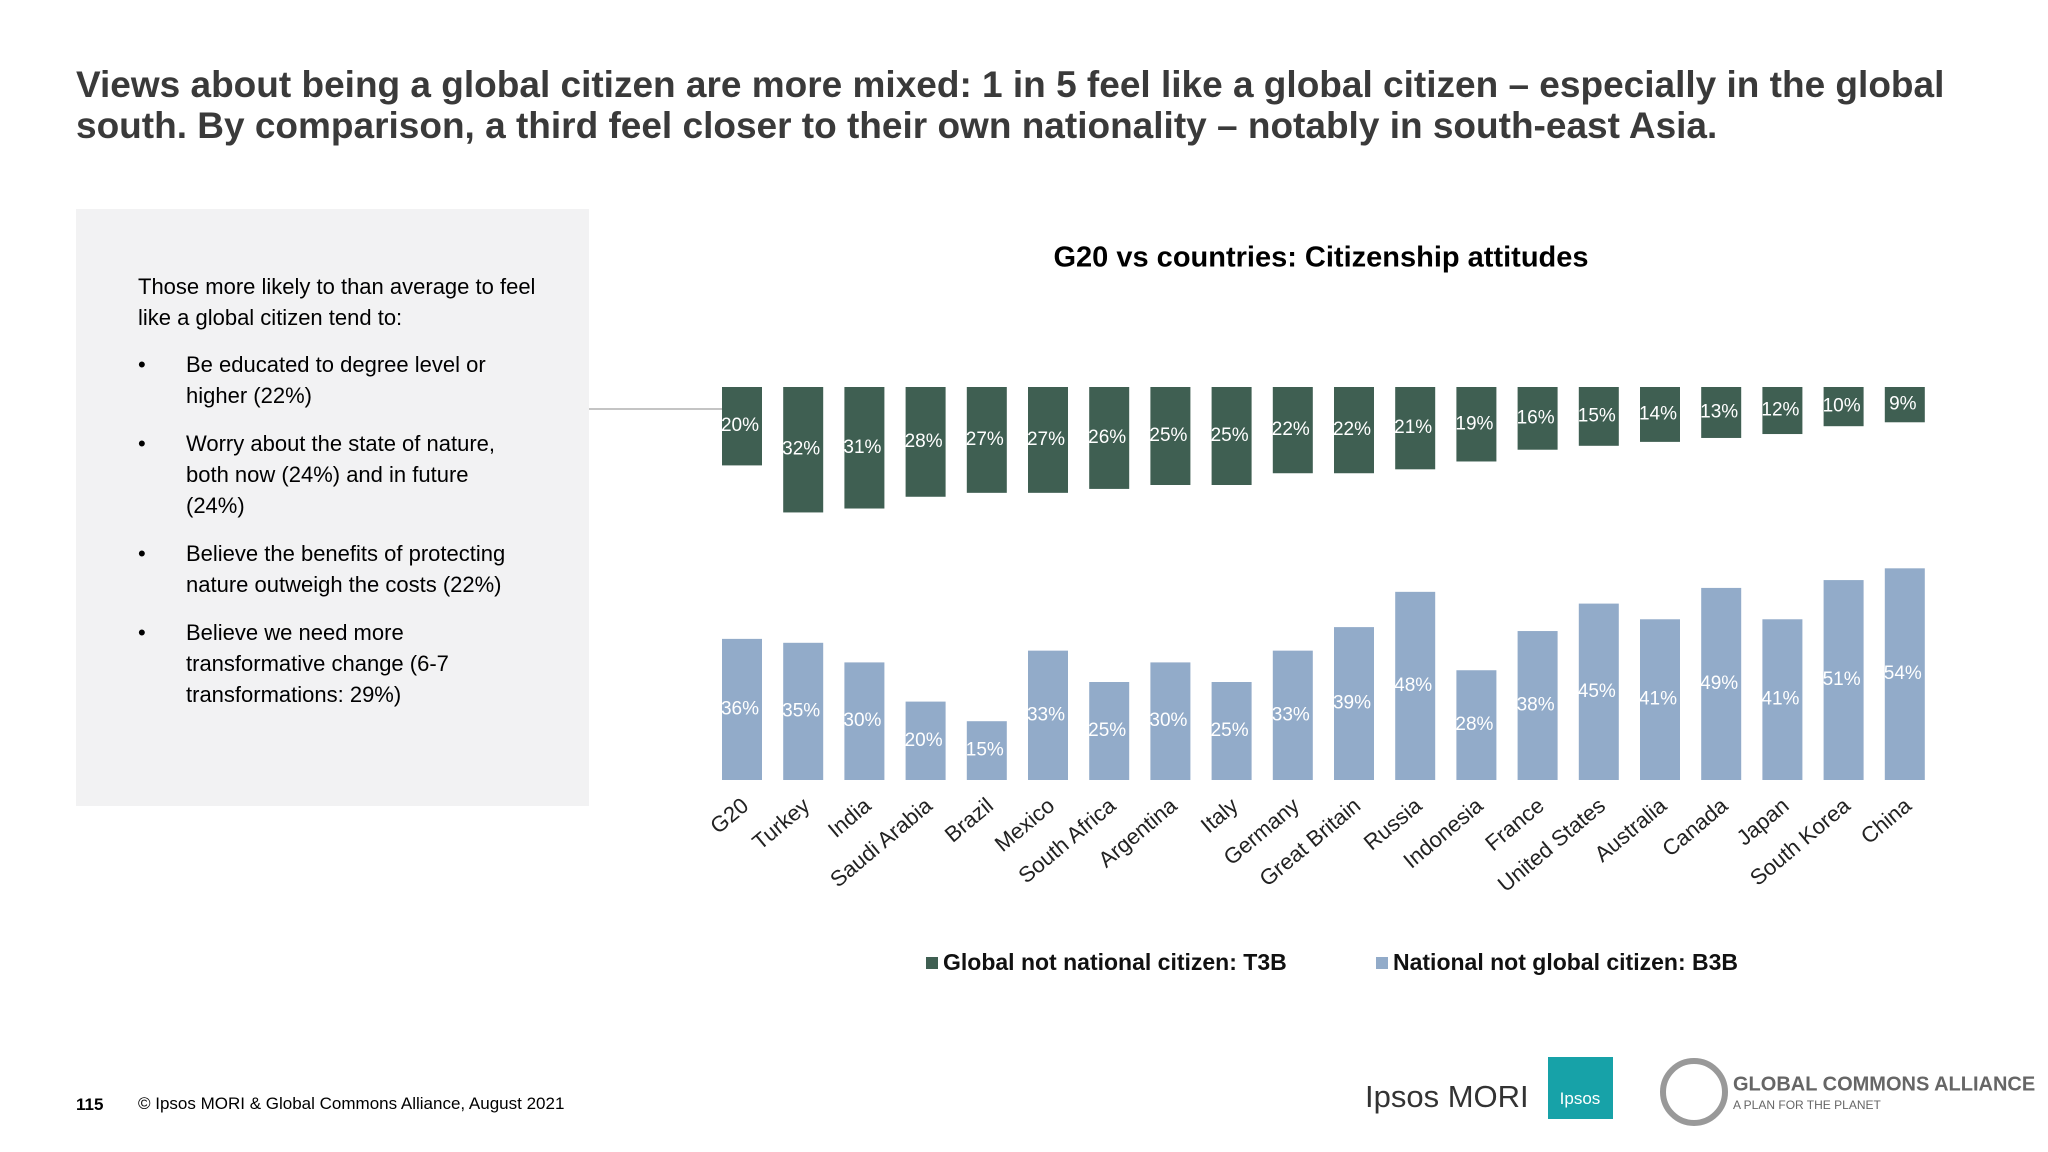 Image resolution: width=2048 pixels, height=1152 pixels. I want to click on logo-text: A PLAN FOR THE PLANET, so click(1807, 1105).